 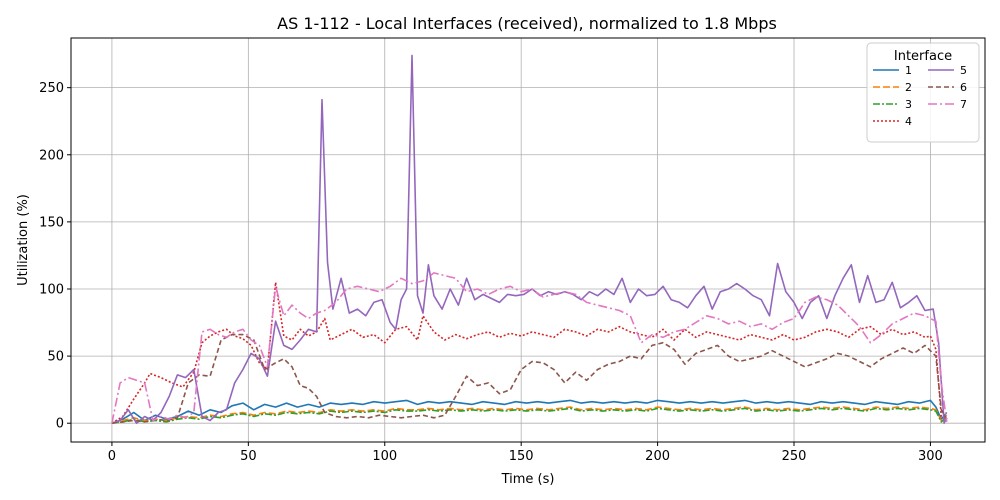 I want to click on x-tick-label: 50, so click(x=248, y=456).